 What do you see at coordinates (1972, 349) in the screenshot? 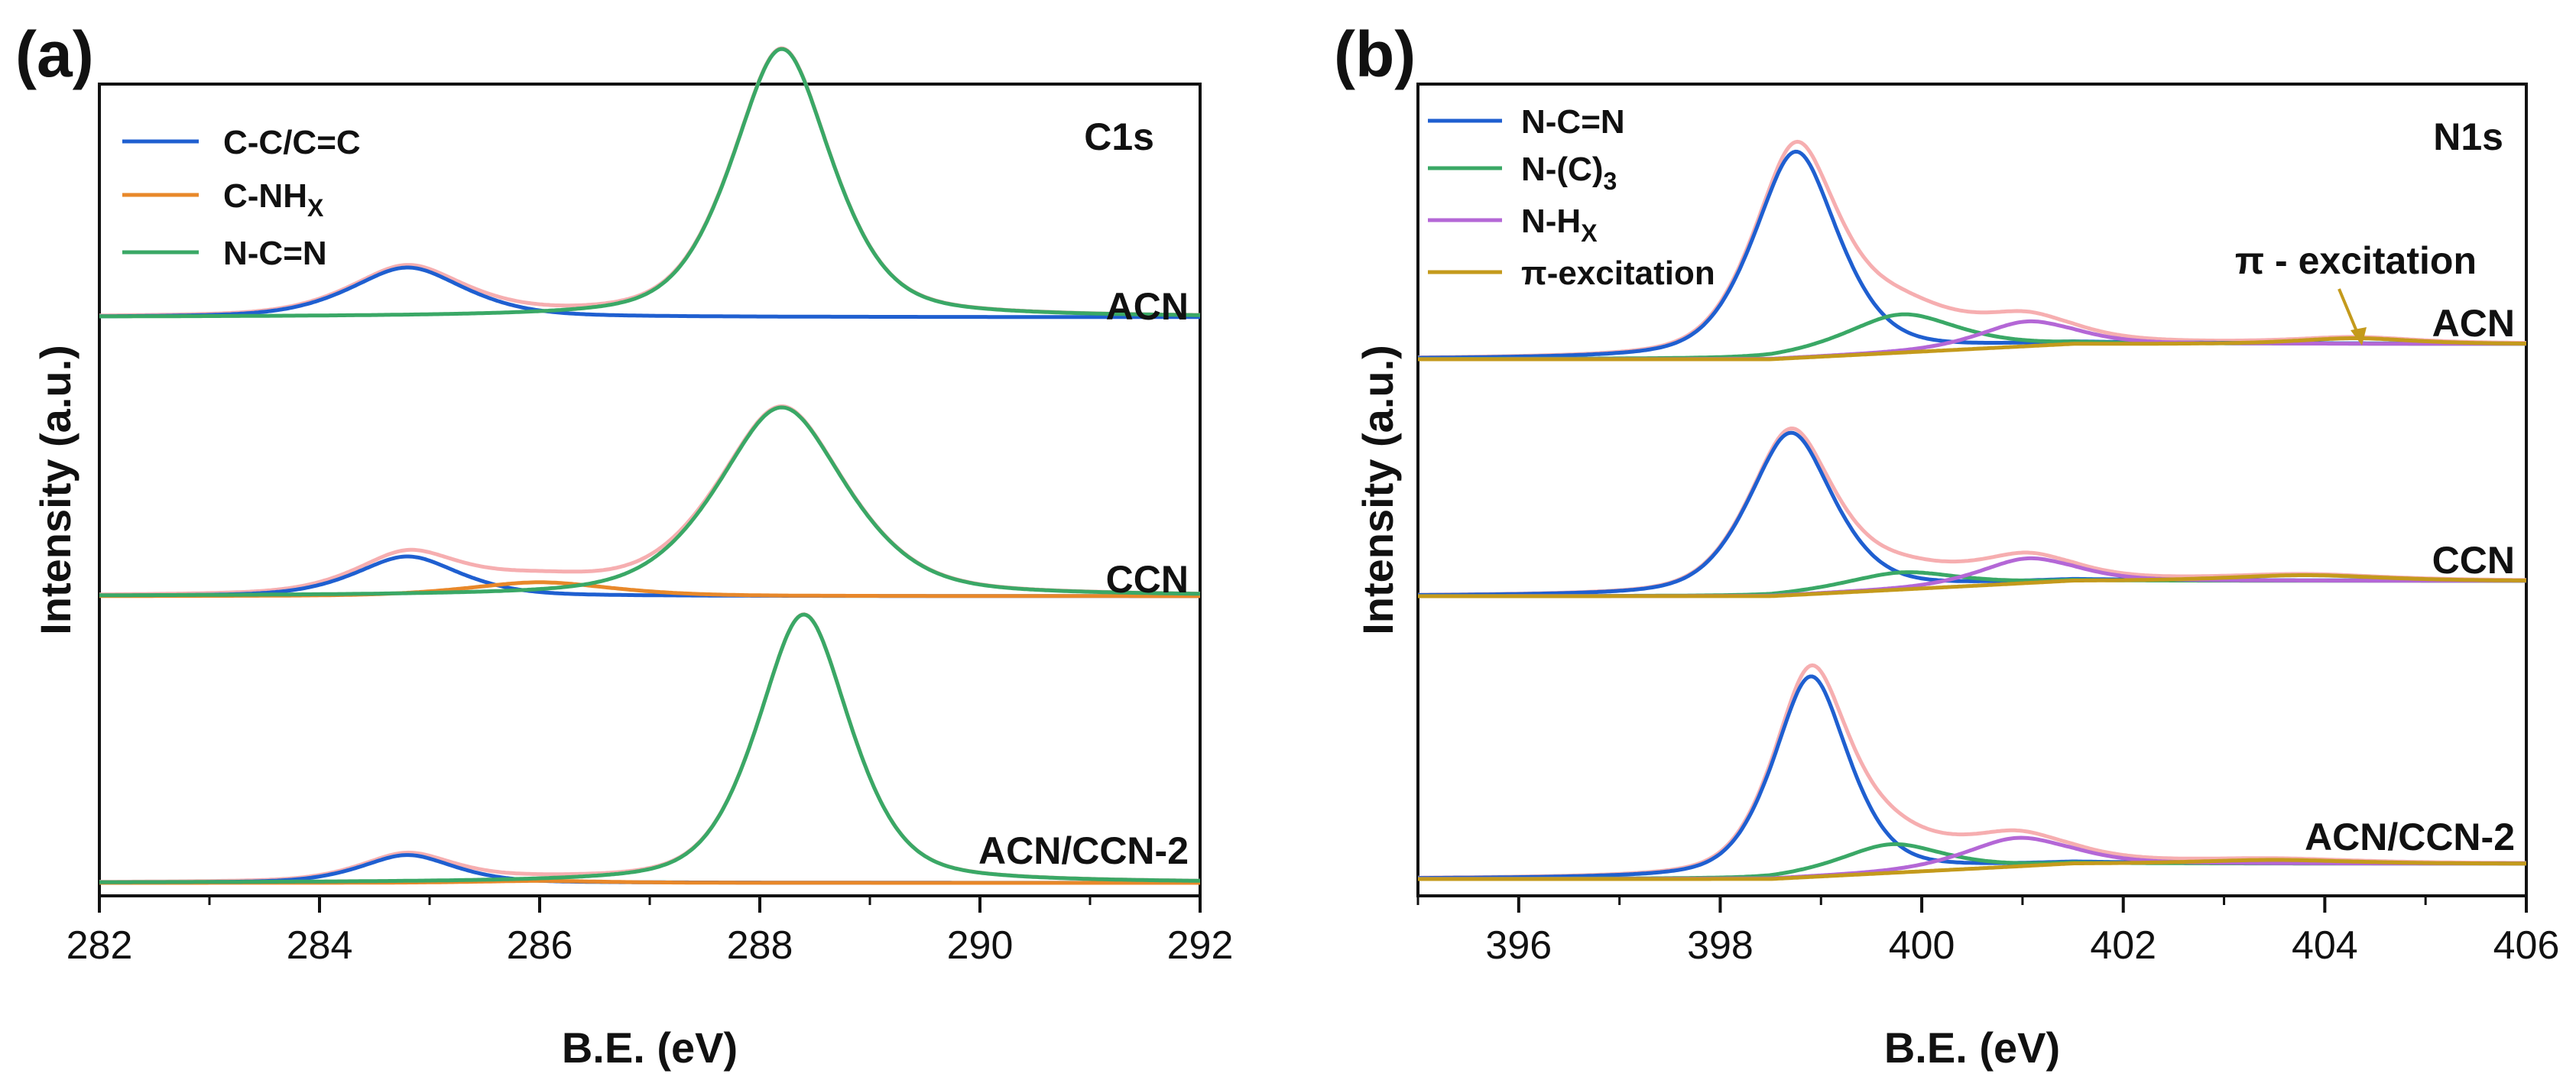
I see `peak-excitation-acn` at bounding box center [1972, 349].